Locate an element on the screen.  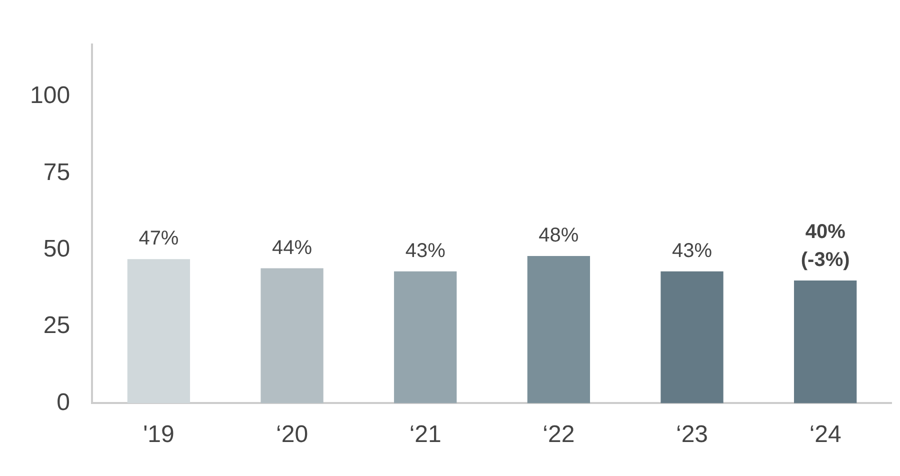
y-tick-label: 25 is located at coordinates (56, 326).